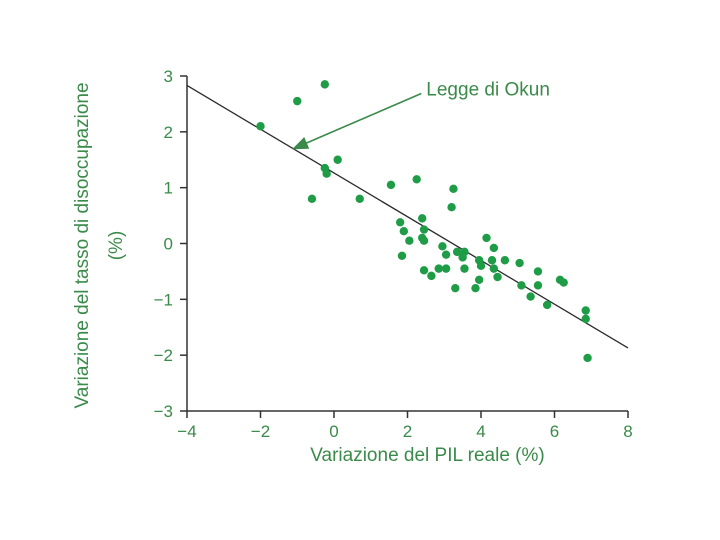 This screenshot has height=540, width=720. I want to click on y-ticks-group: 3 2 1 0 −1 −2 −3, so click(170, 244).